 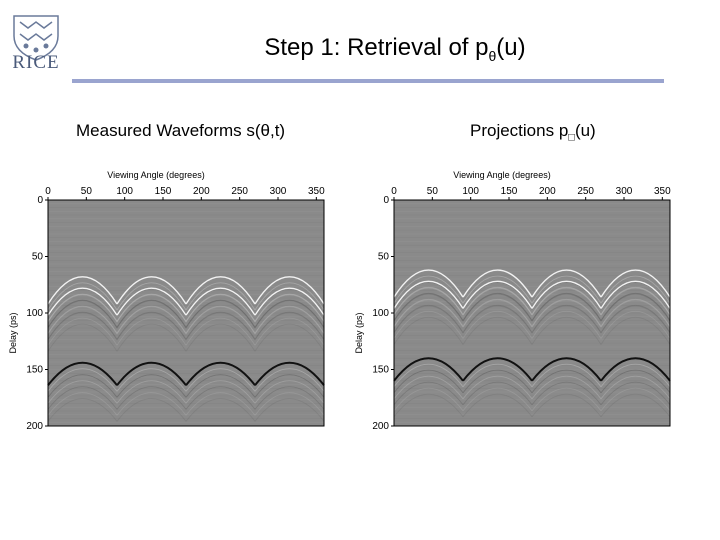 I want to click on caption-right-text: Projections p, so click(x=519, y=130).